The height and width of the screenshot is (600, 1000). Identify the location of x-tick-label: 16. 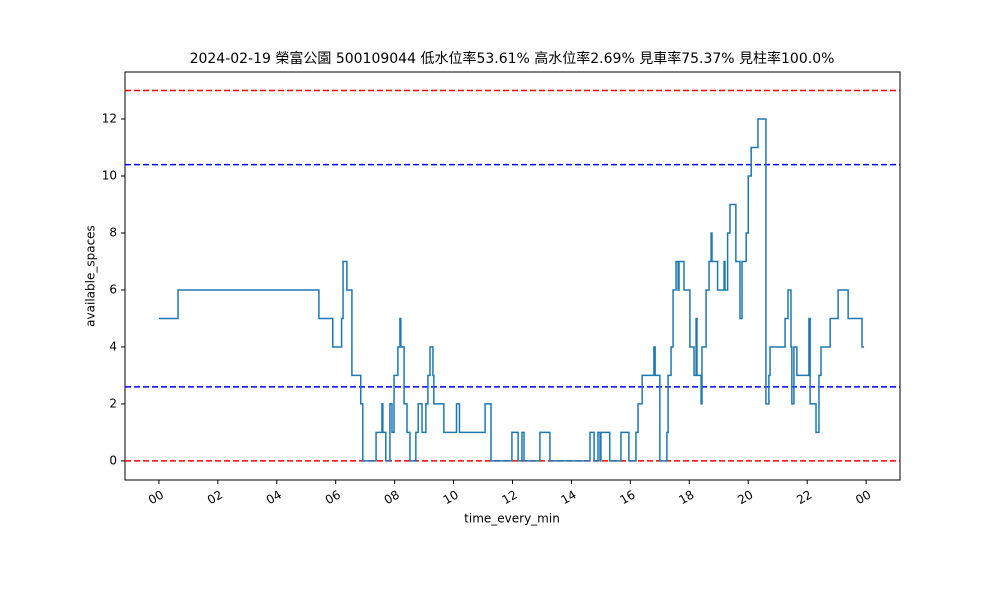
(627, 498).